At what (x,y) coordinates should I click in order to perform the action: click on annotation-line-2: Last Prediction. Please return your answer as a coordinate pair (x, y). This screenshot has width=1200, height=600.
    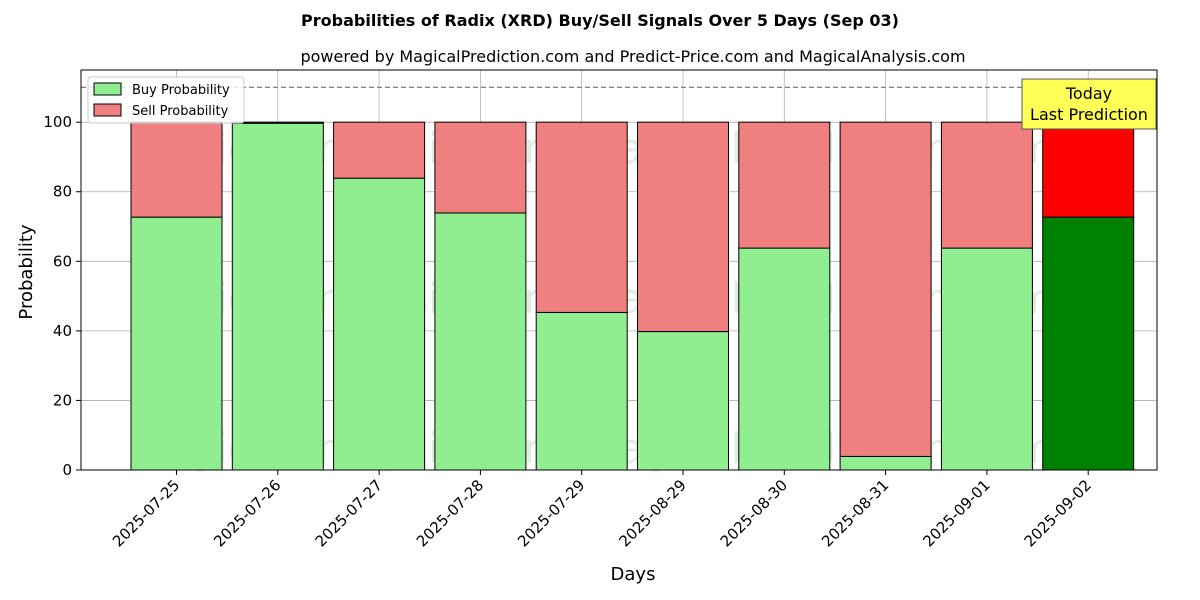
    Looking at the image, I should click on (1089, 114).